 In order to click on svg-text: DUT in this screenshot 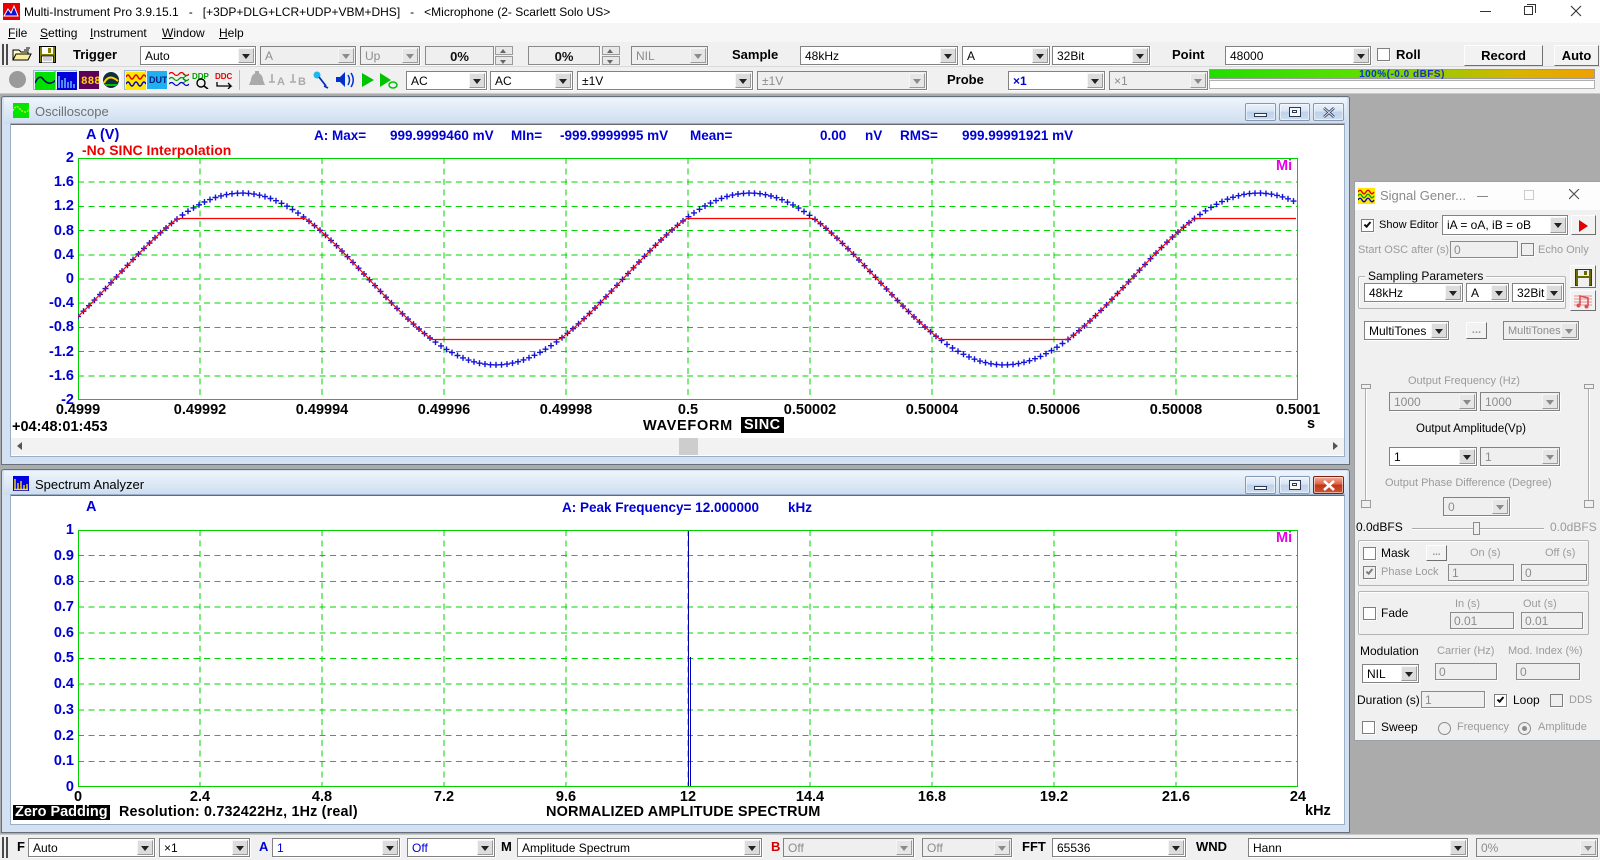, I will do `click(158, 80)`.